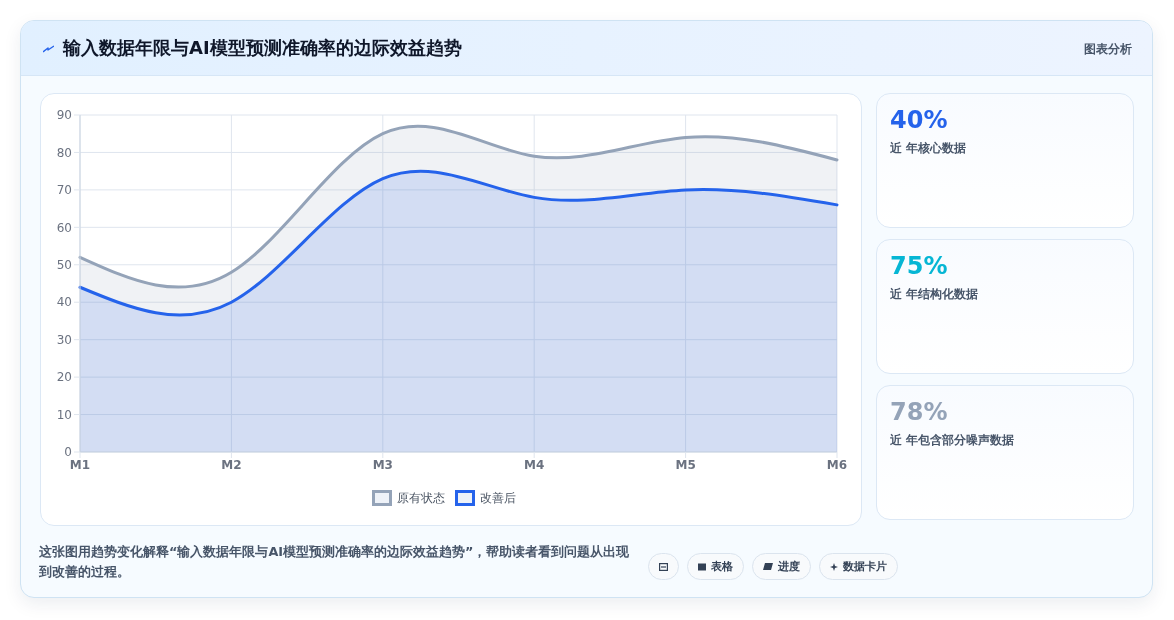 The image size is (1174, 620). Describe the element at coordinates (837, 464) in the screenshot. I see `x-tick-label: M6` at that location.